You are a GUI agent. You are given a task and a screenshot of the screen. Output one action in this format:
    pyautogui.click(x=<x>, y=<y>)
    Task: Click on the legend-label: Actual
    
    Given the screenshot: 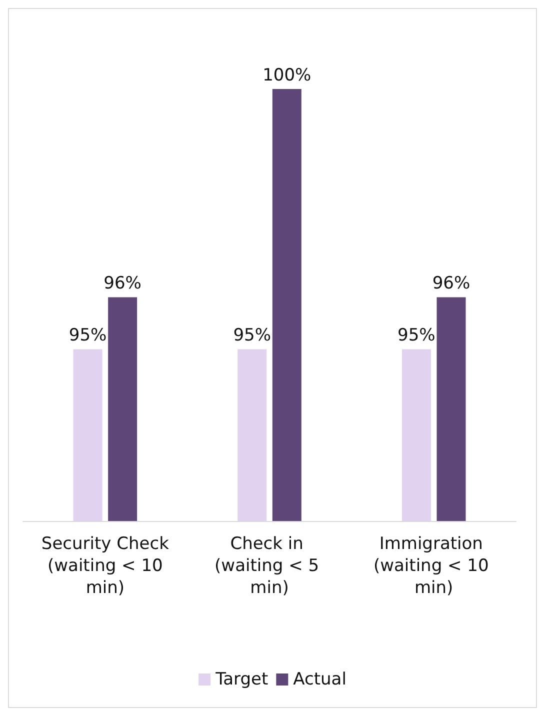 What is the action you would take?
    pyautogui.click(x=319, y=680)
    